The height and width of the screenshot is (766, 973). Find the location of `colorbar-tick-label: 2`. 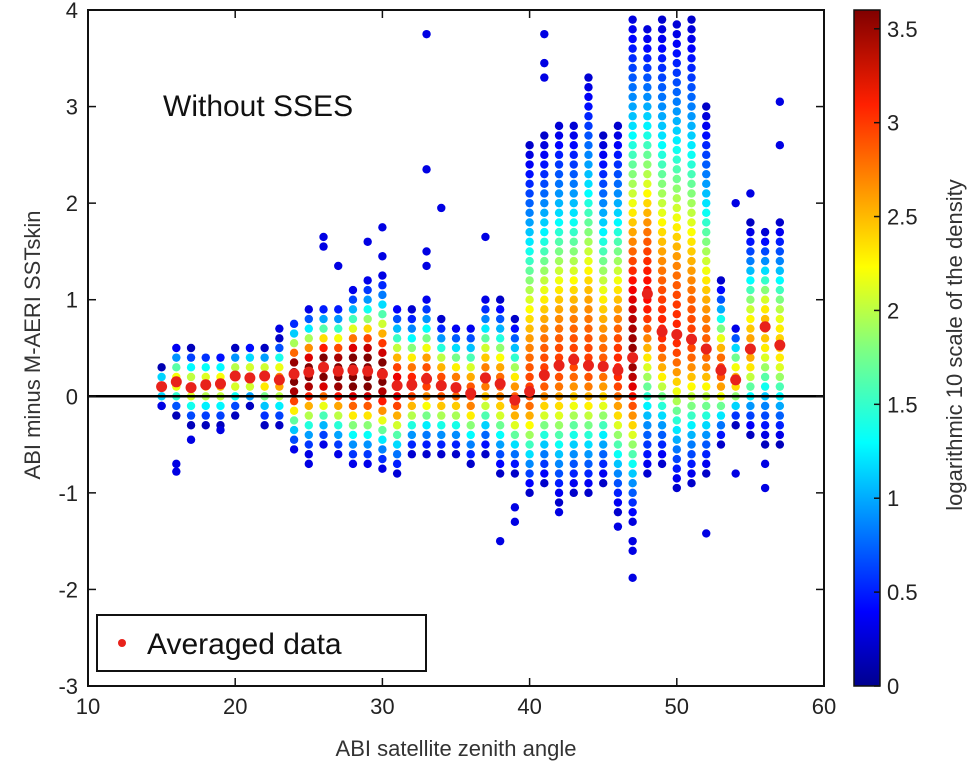

colorbar-tick-label: 2 is located at coordinates (893, 310).